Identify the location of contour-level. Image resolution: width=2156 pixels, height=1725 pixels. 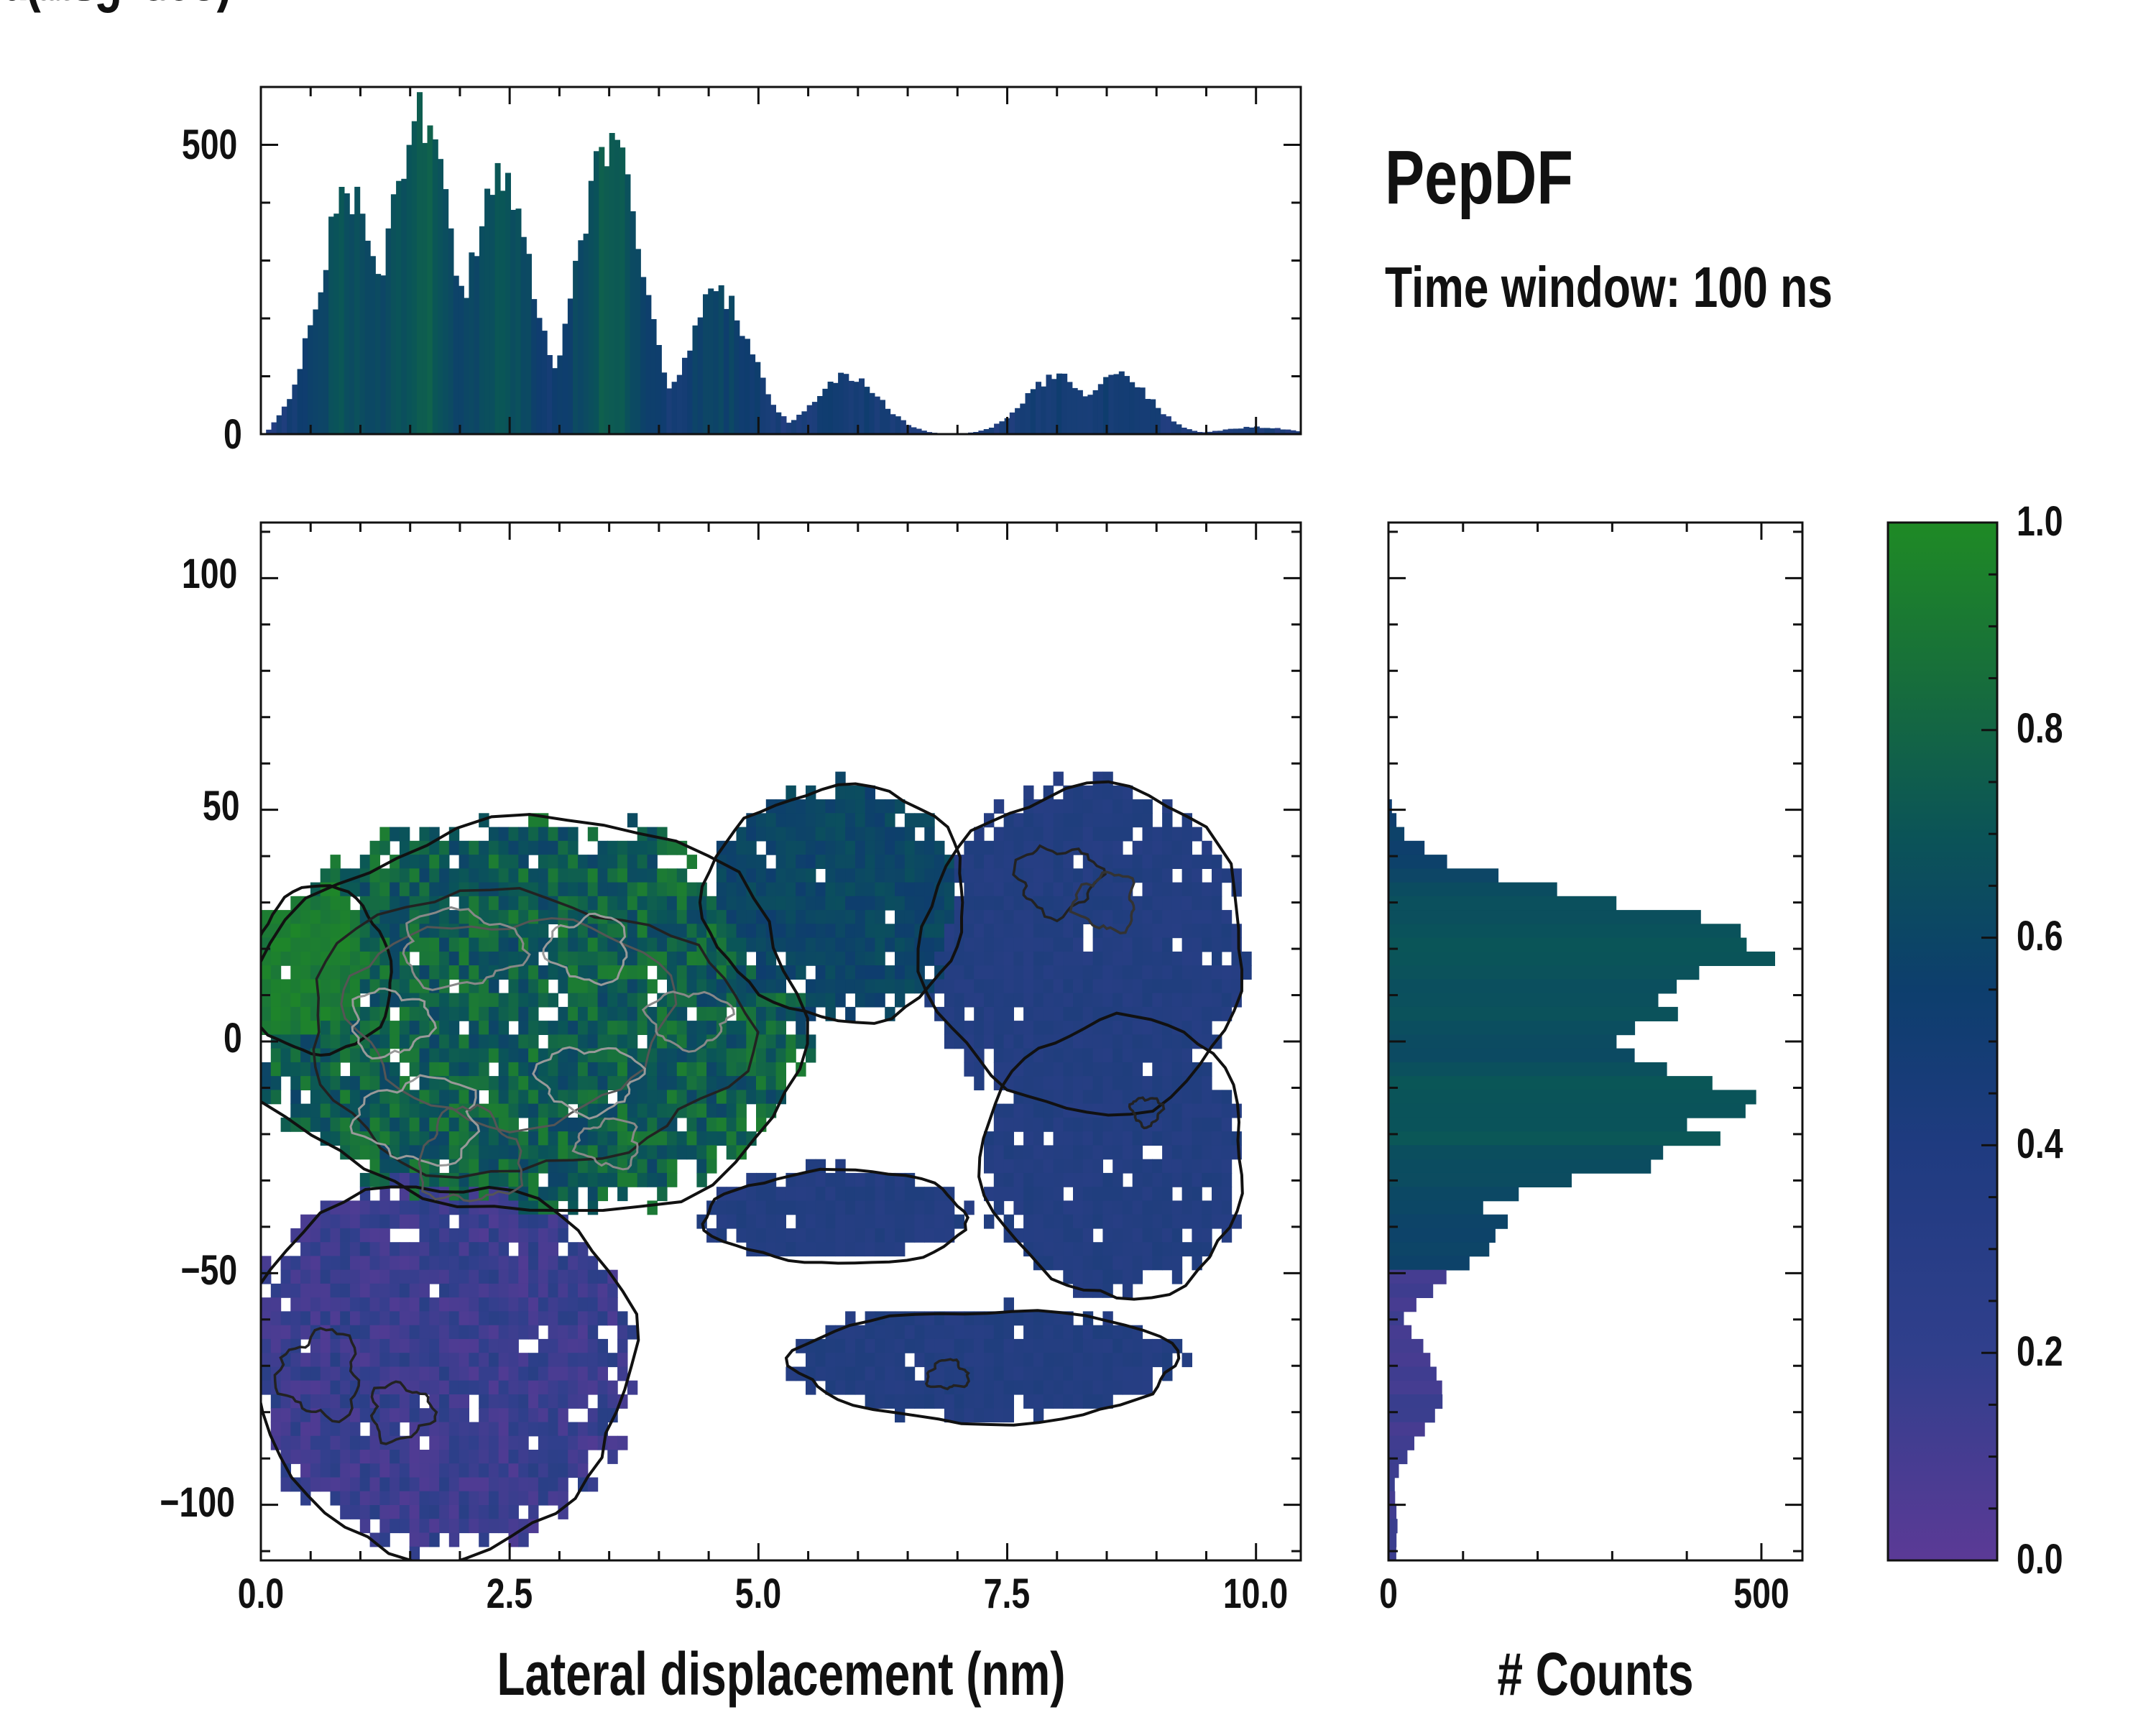
(415, 1120).